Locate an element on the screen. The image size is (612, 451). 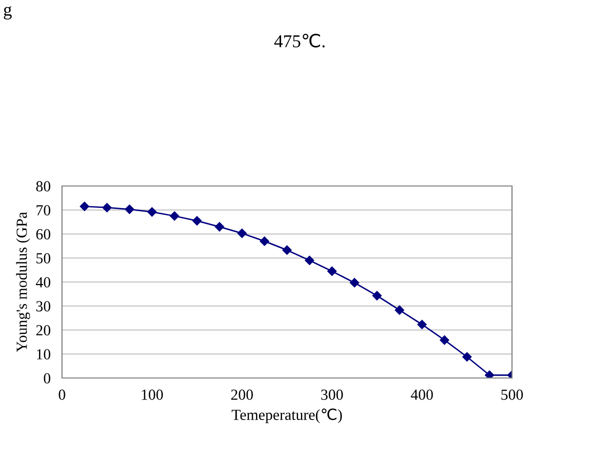
y-tick-label: 40 is located at coordinates (43, 282).